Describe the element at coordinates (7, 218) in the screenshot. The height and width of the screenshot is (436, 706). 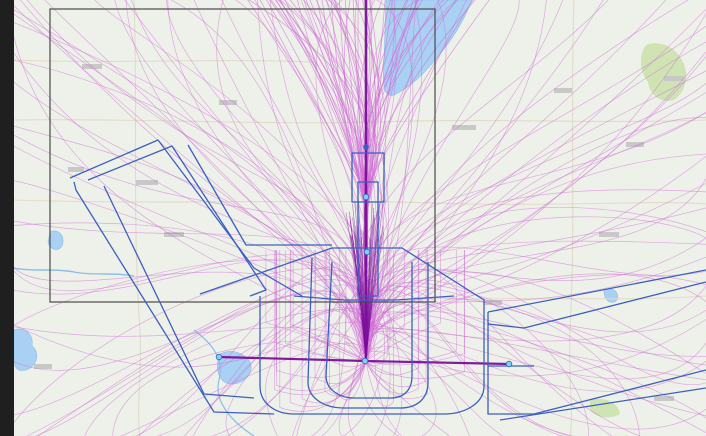
I see `left-edge-strip` at that location.